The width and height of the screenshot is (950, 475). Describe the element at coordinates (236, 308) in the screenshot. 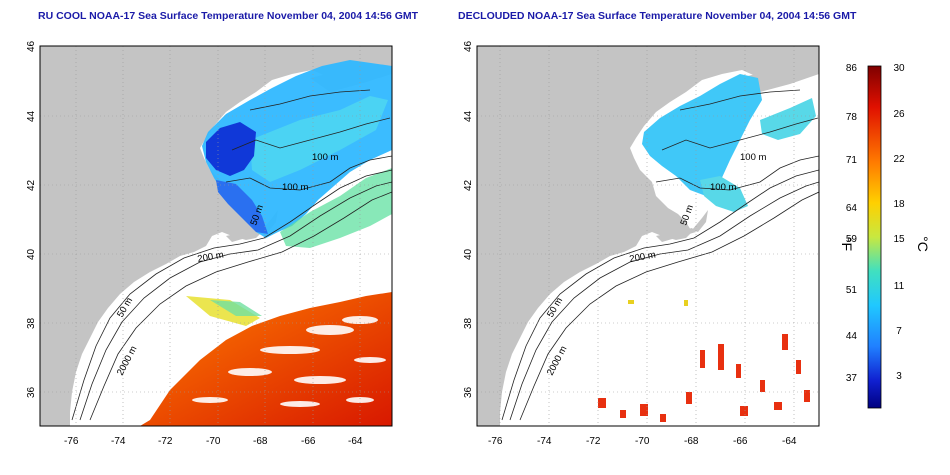

I see `left-green-streak` at that location.